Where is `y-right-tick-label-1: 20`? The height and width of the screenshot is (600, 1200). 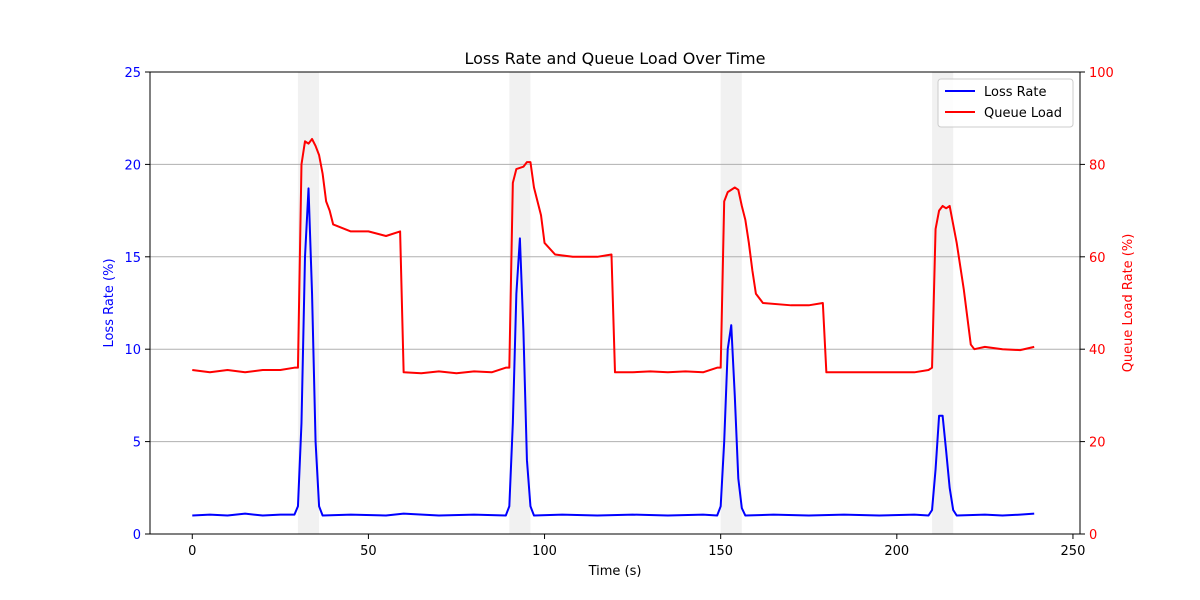
y-right-tick-label-1: 20 is located at coordinates (1097, 443).